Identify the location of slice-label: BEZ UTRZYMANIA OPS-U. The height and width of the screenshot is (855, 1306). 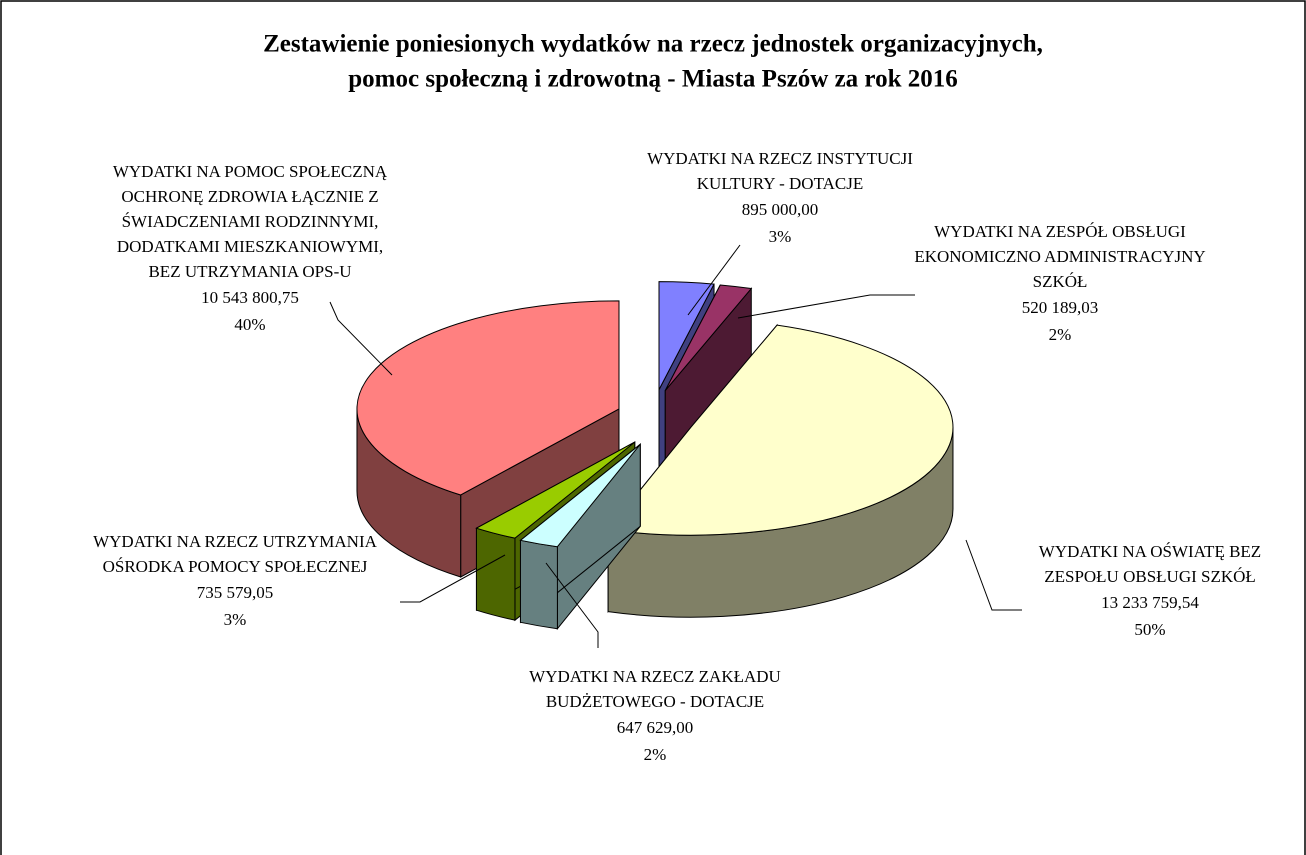
(249, 271).